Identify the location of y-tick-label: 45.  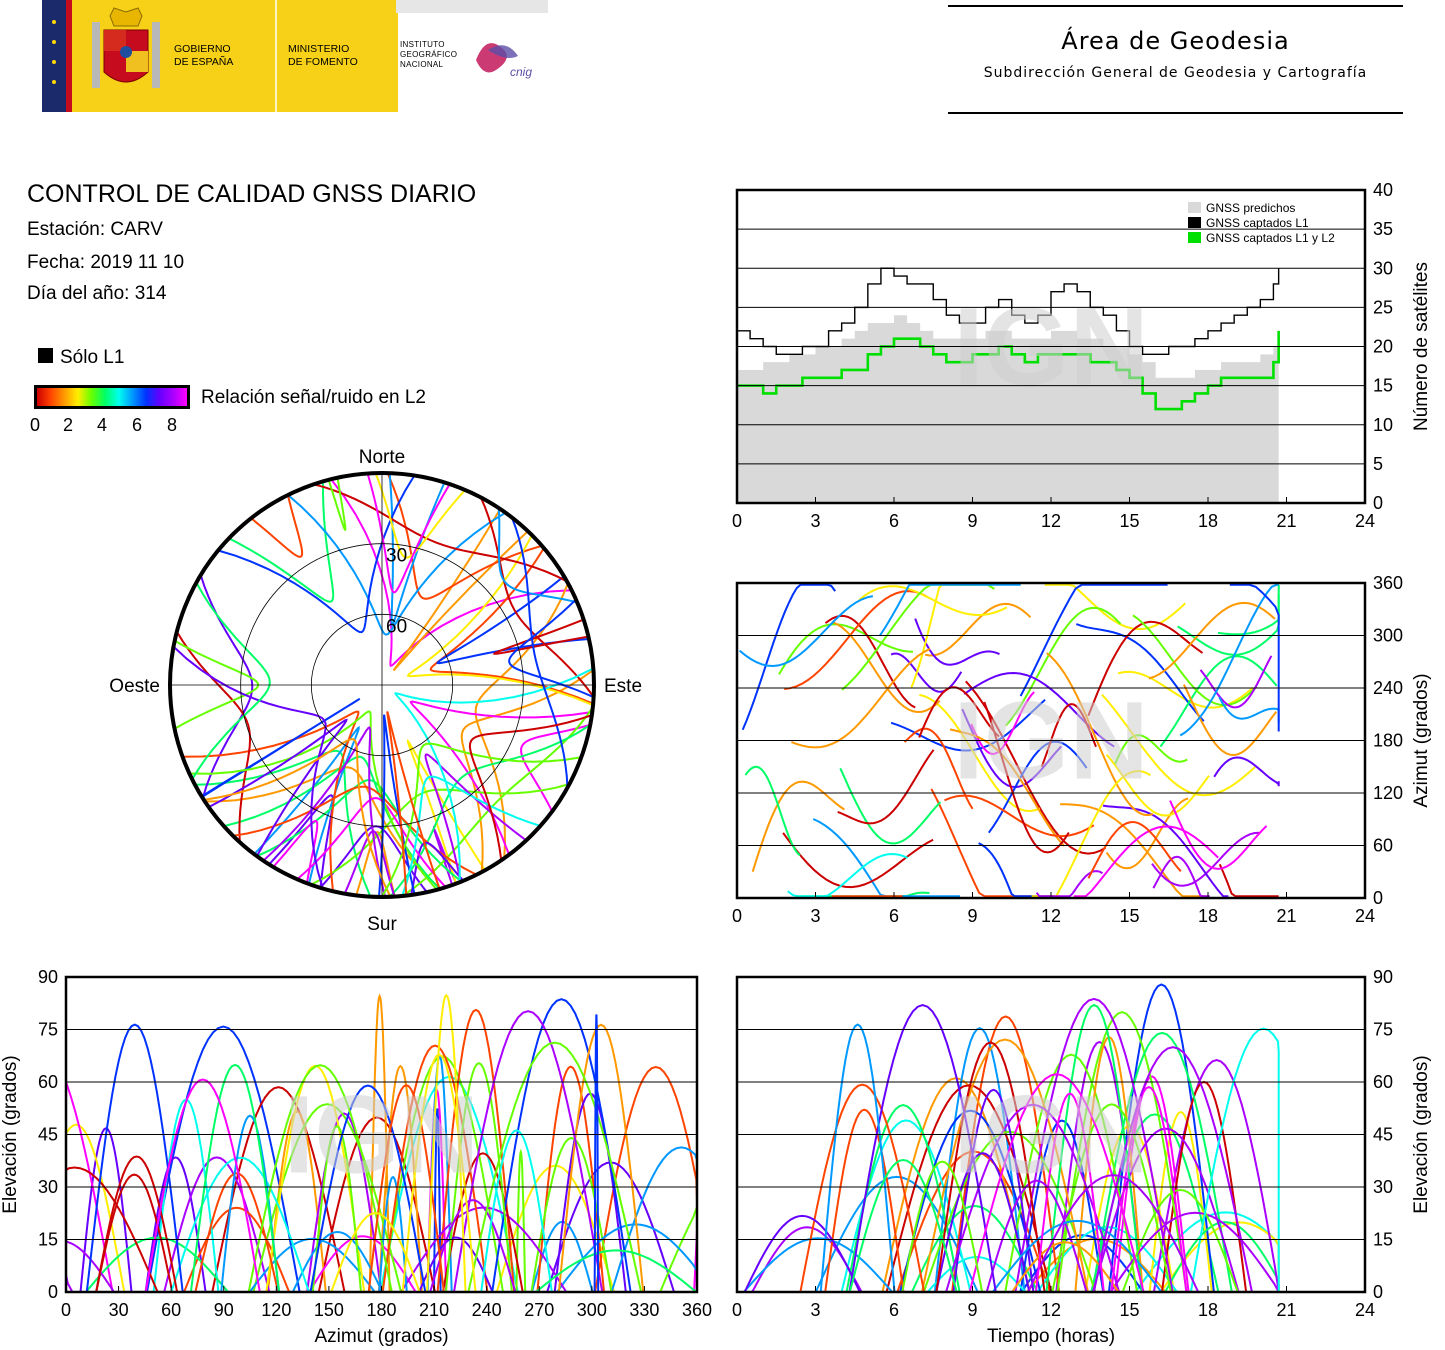
(1383, 1135).